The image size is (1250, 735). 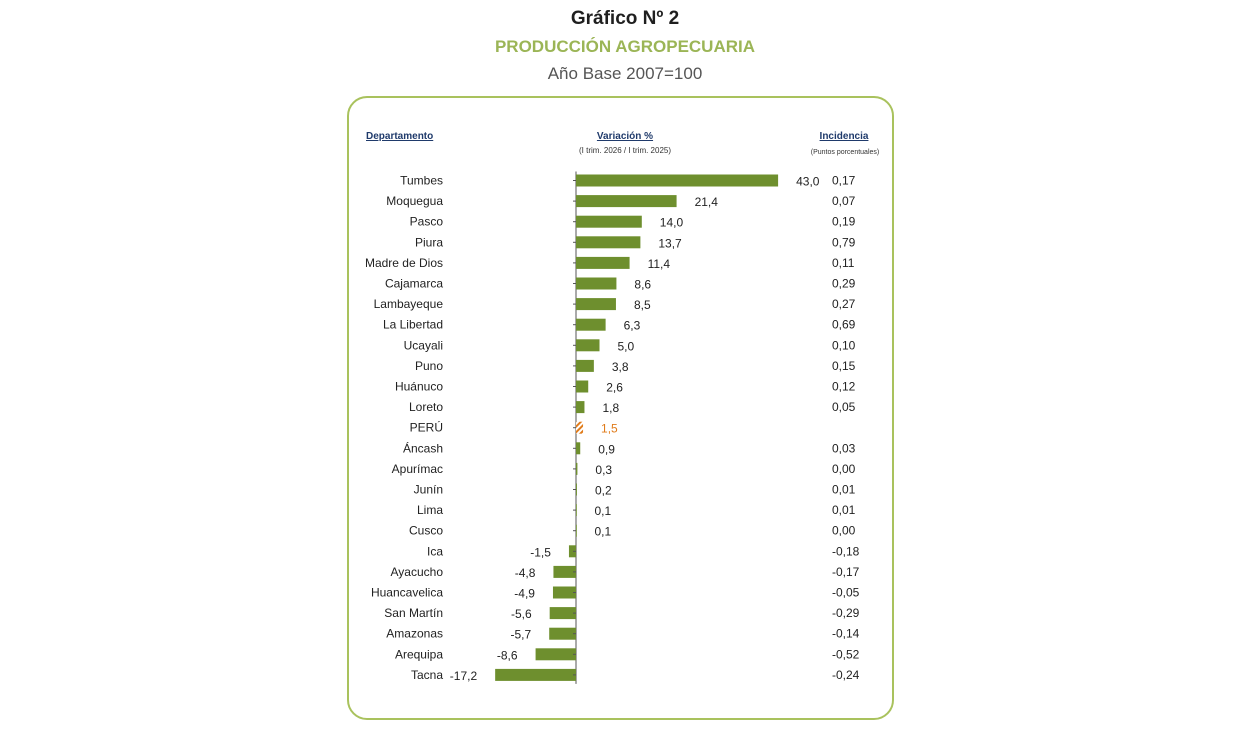 I want to click on data-label: 5,0, so click(x=626, y=346).